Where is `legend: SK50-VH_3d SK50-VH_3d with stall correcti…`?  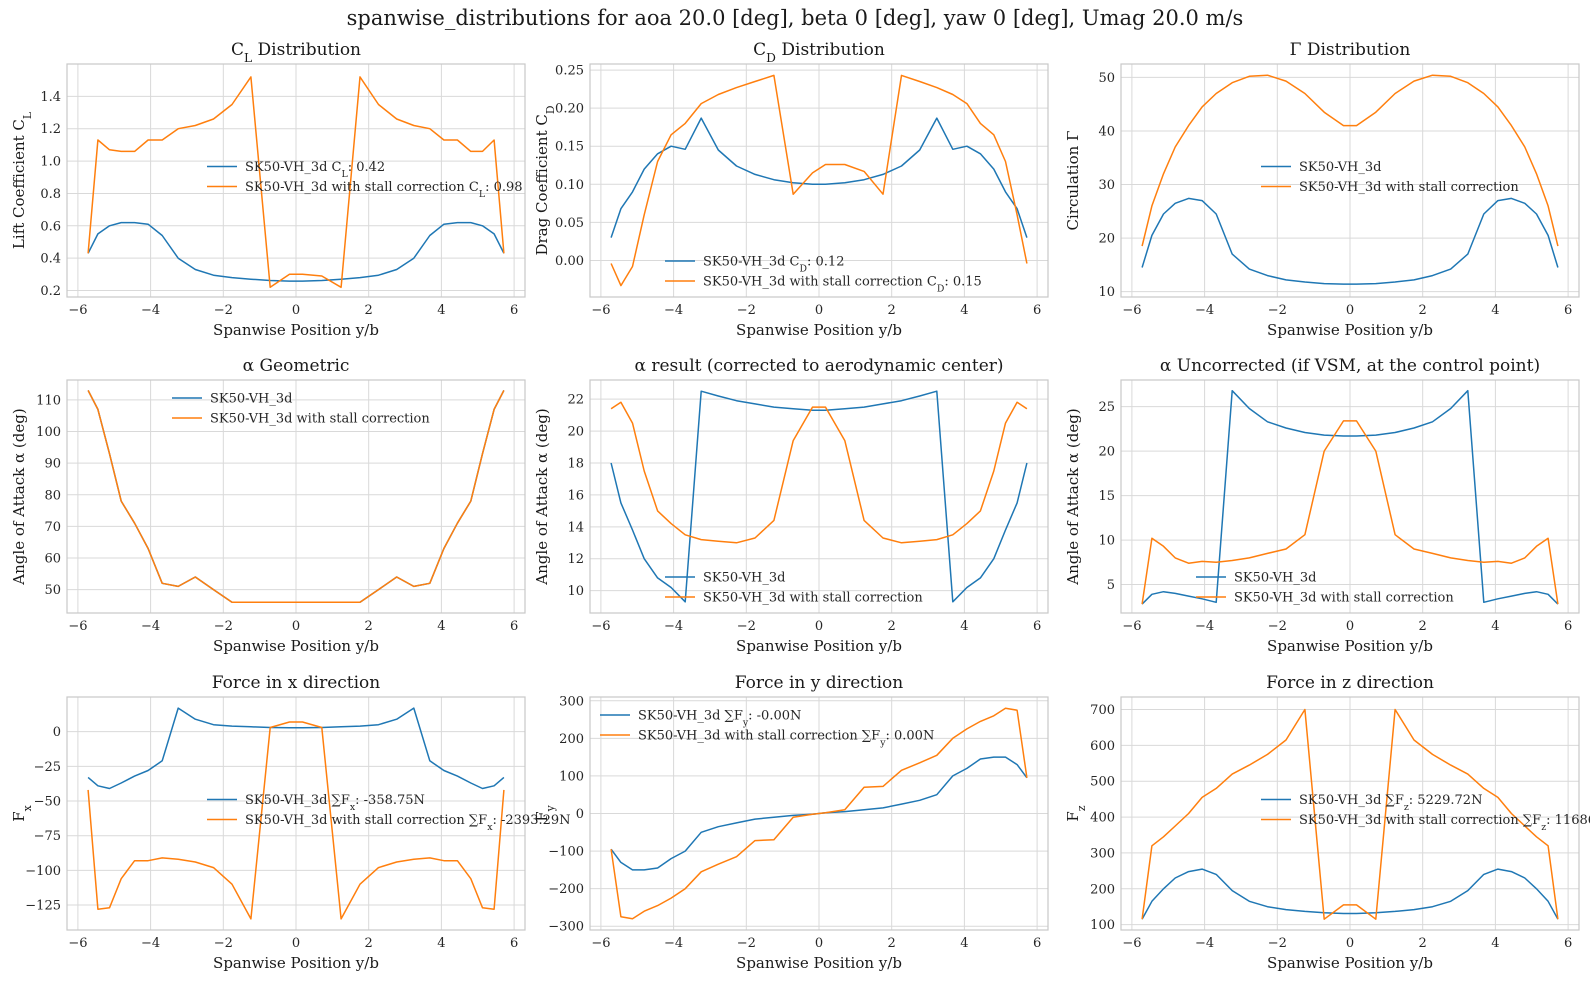
legend: SK50-VH_3d SK50-VH_3d with stall correcti… is located at coordinates (1390, 177).